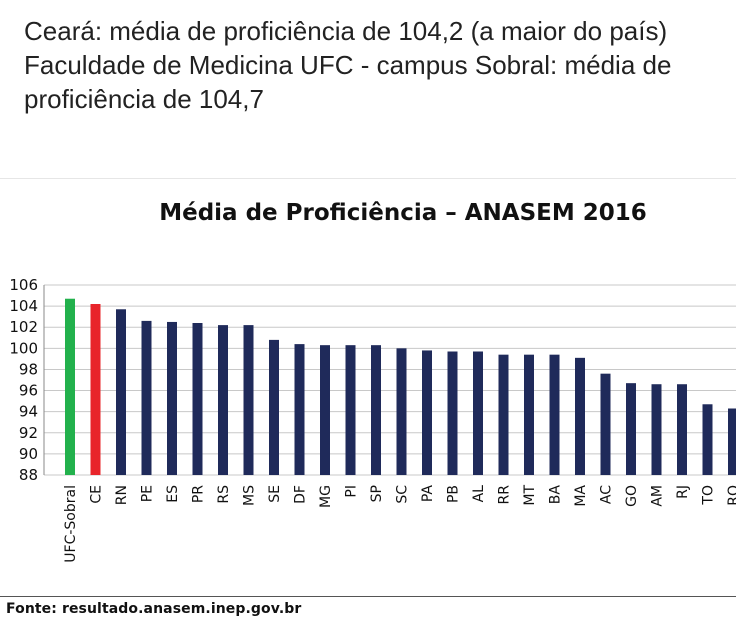 This screenshot has height=629, width=736. I want to click on bar-ufc-sobral, so click(70, 386).